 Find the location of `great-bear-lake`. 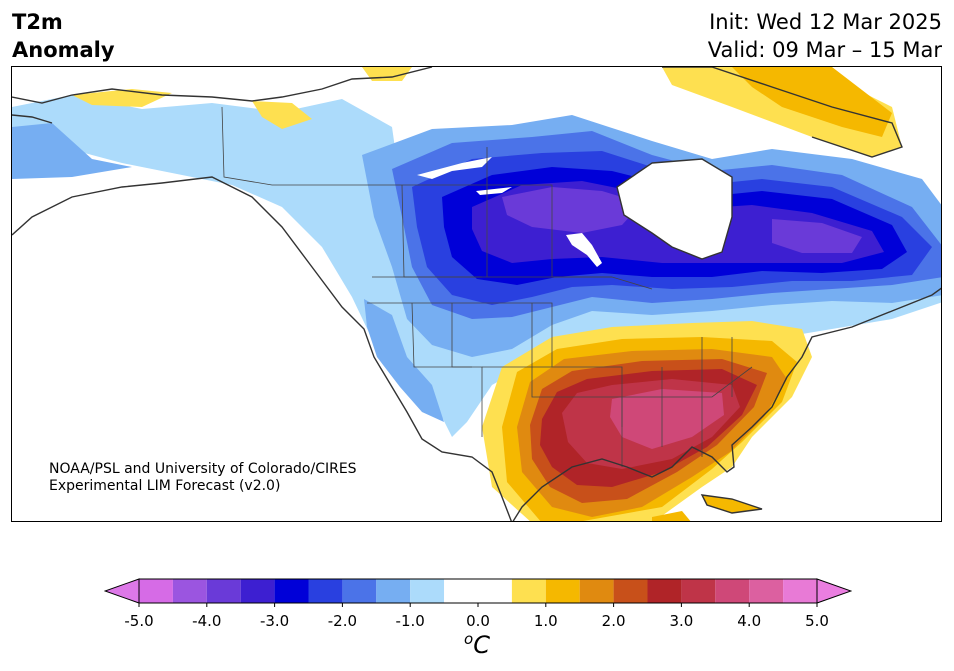

great-bear-lake is located at coordinates (454, 168).